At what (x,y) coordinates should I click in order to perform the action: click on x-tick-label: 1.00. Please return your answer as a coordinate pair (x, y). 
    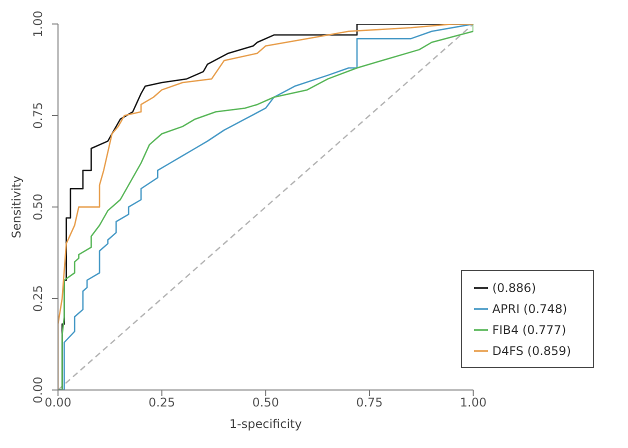
    Looking at the image, I should click on (473, 403).